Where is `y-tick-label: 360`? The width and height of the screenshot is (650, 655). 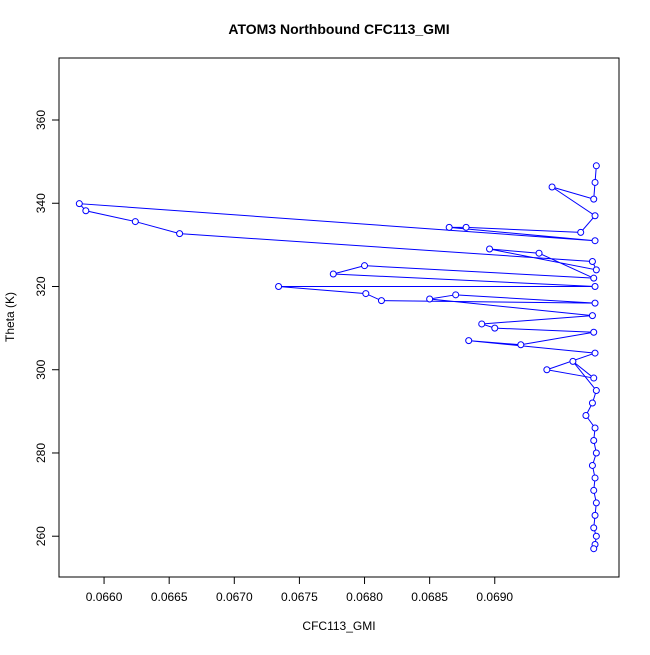
y-tick-label: 360 is located at coordinates (41, 120).